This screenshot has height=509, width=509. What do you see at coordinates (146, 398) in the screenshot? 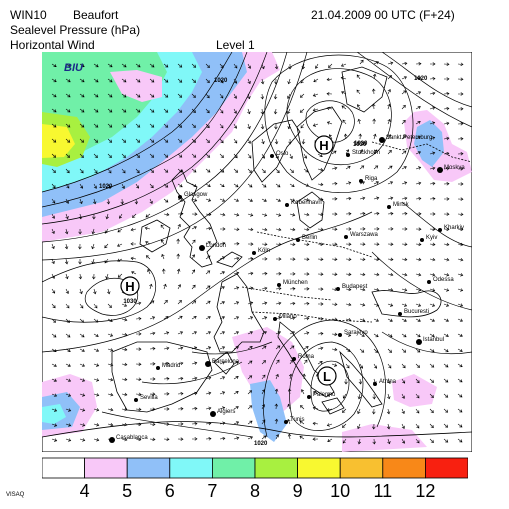
I see `city-marker: Sevilla` at bounding box center [146, 398].